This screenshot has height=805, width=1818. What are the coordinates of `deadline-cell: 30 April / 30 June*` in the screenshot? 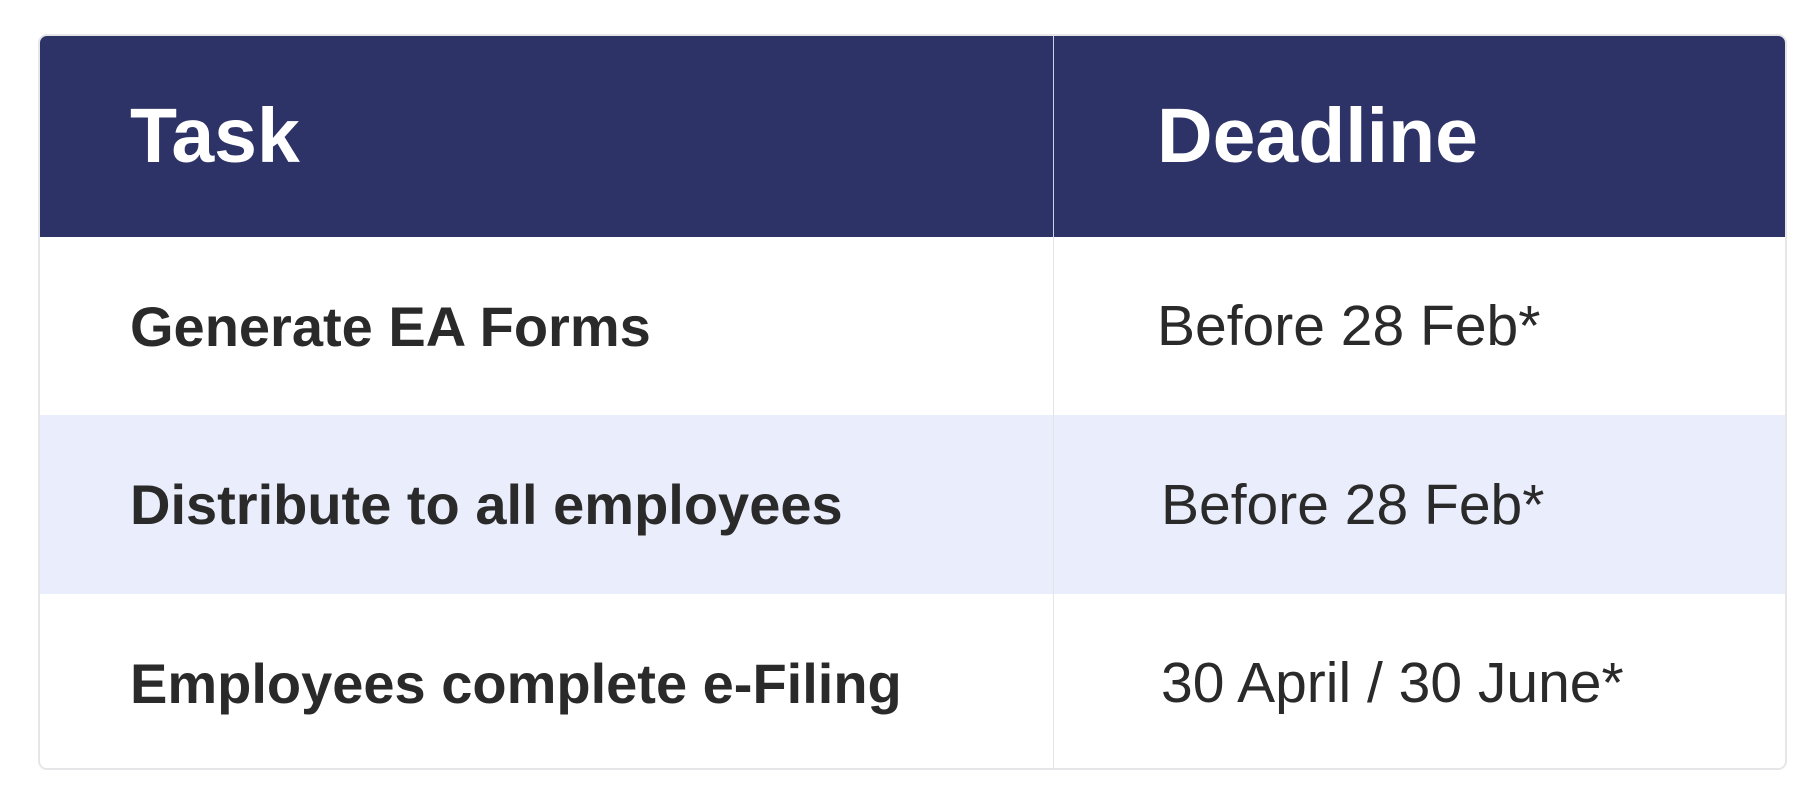 It's located at (1392, 683).